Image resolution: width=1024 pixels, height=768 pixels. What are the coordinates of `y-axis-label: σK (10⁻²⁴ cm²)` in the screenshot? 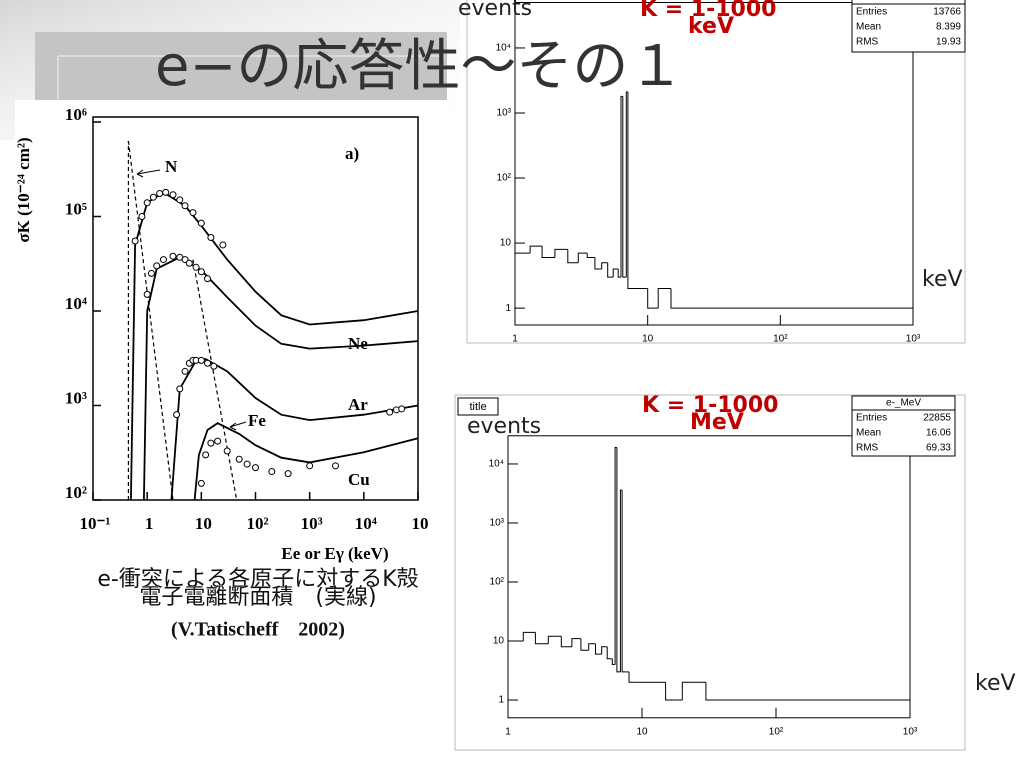 It's located at (23, 189).